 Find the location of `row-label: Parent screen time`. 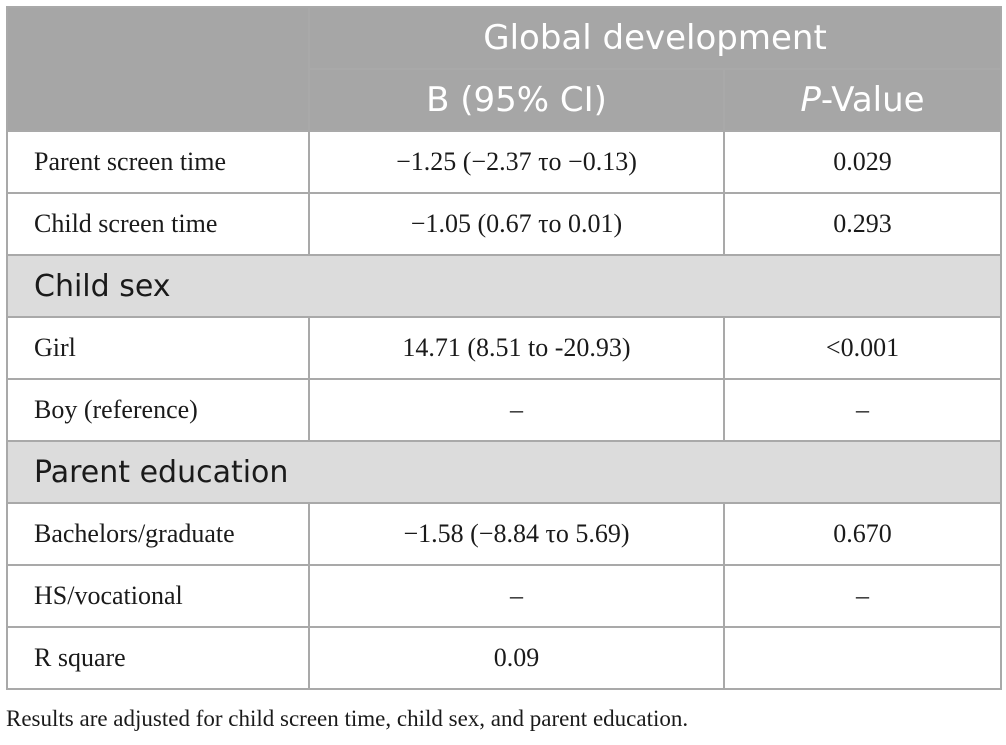

row-label: Parent screen time is located at coordinates (158, 162).